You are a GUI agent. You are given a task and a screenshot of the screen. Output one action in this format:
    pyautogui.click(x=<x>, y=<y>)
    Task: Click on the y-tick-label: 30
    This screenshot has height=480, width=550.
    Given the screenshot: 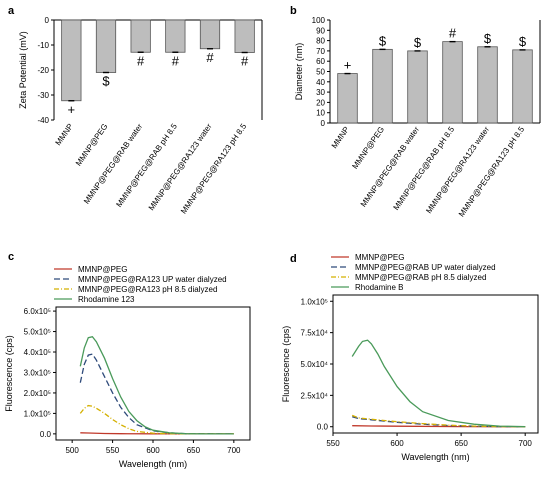 What is the action you would take?
    pyautogui.click(x=320, y=92)
    